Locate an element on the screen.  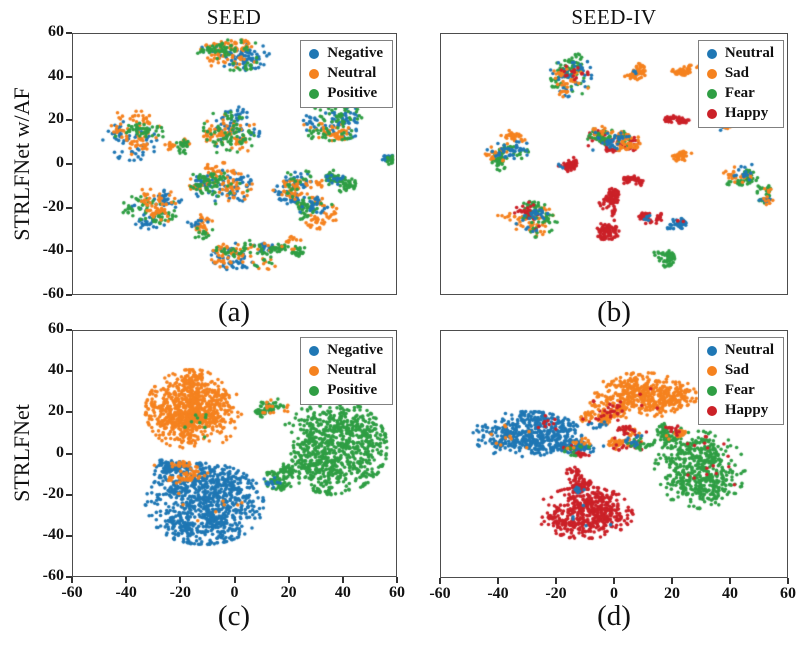
legend-b: Neutral Sad Fear Happy is located at coordinates (740, 84).